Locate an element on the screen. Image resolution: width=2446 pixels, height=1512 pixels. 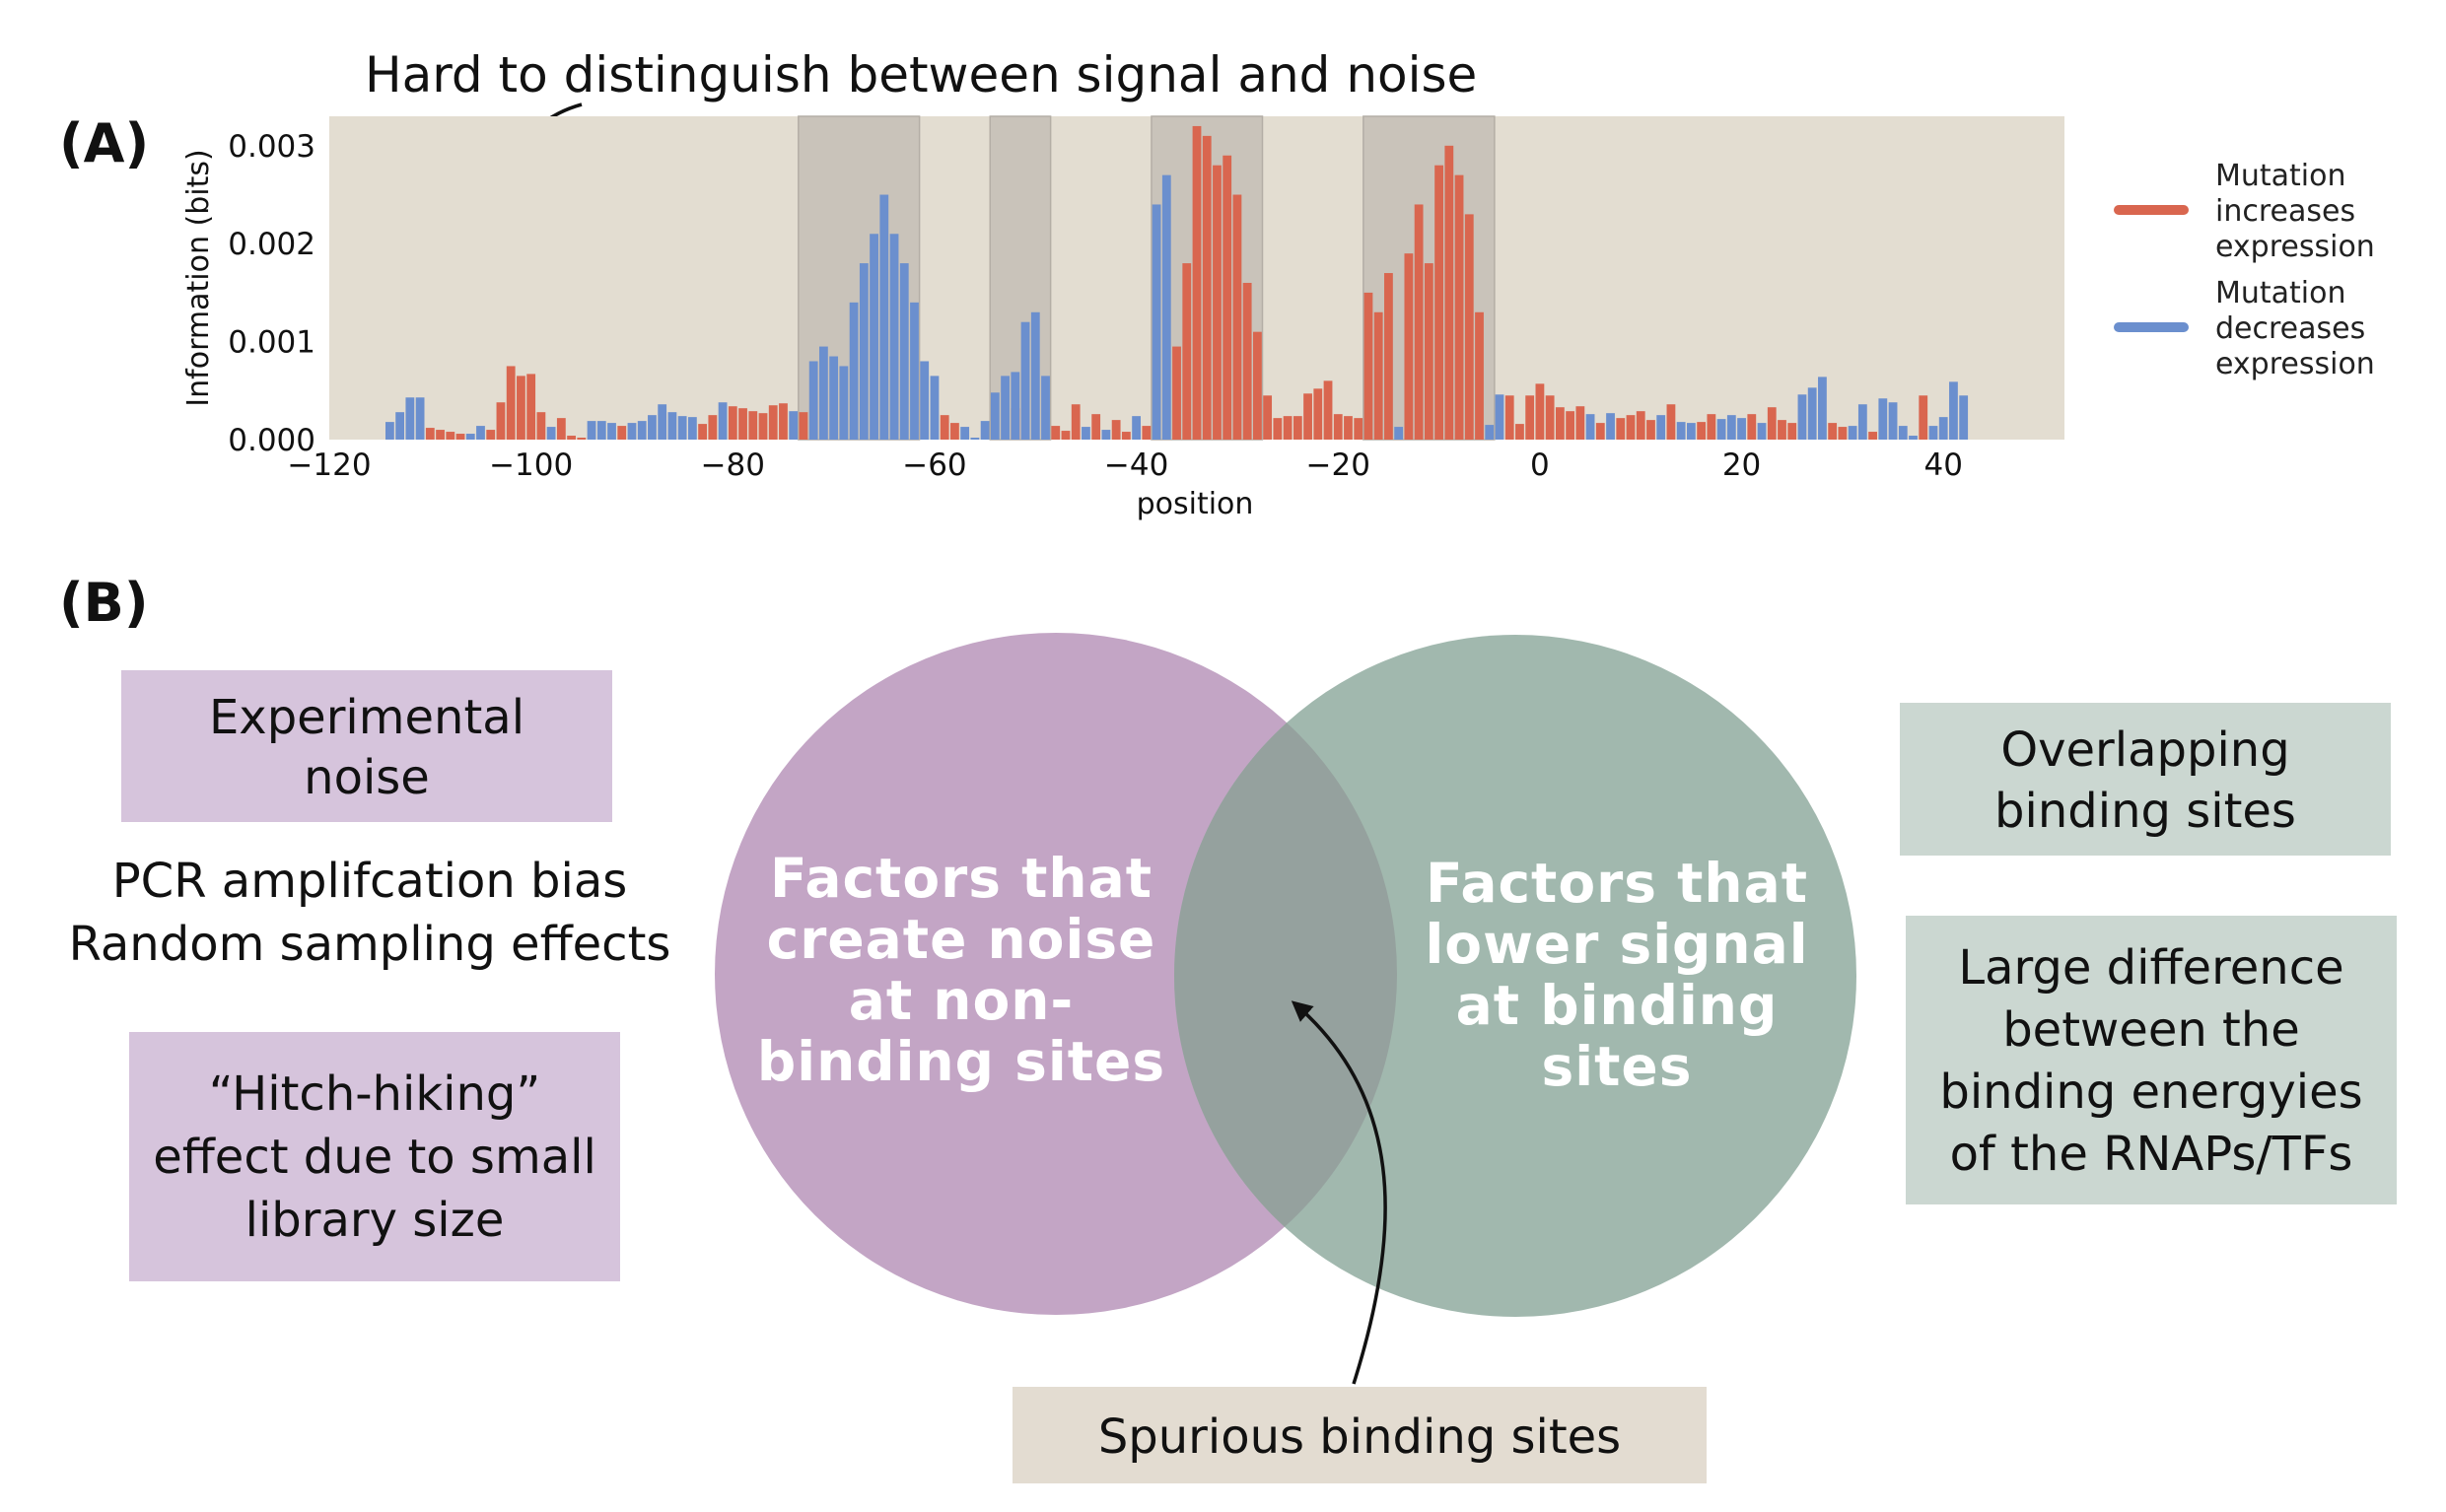
panel-b-label: (B) is located at coordinates (104, 603).